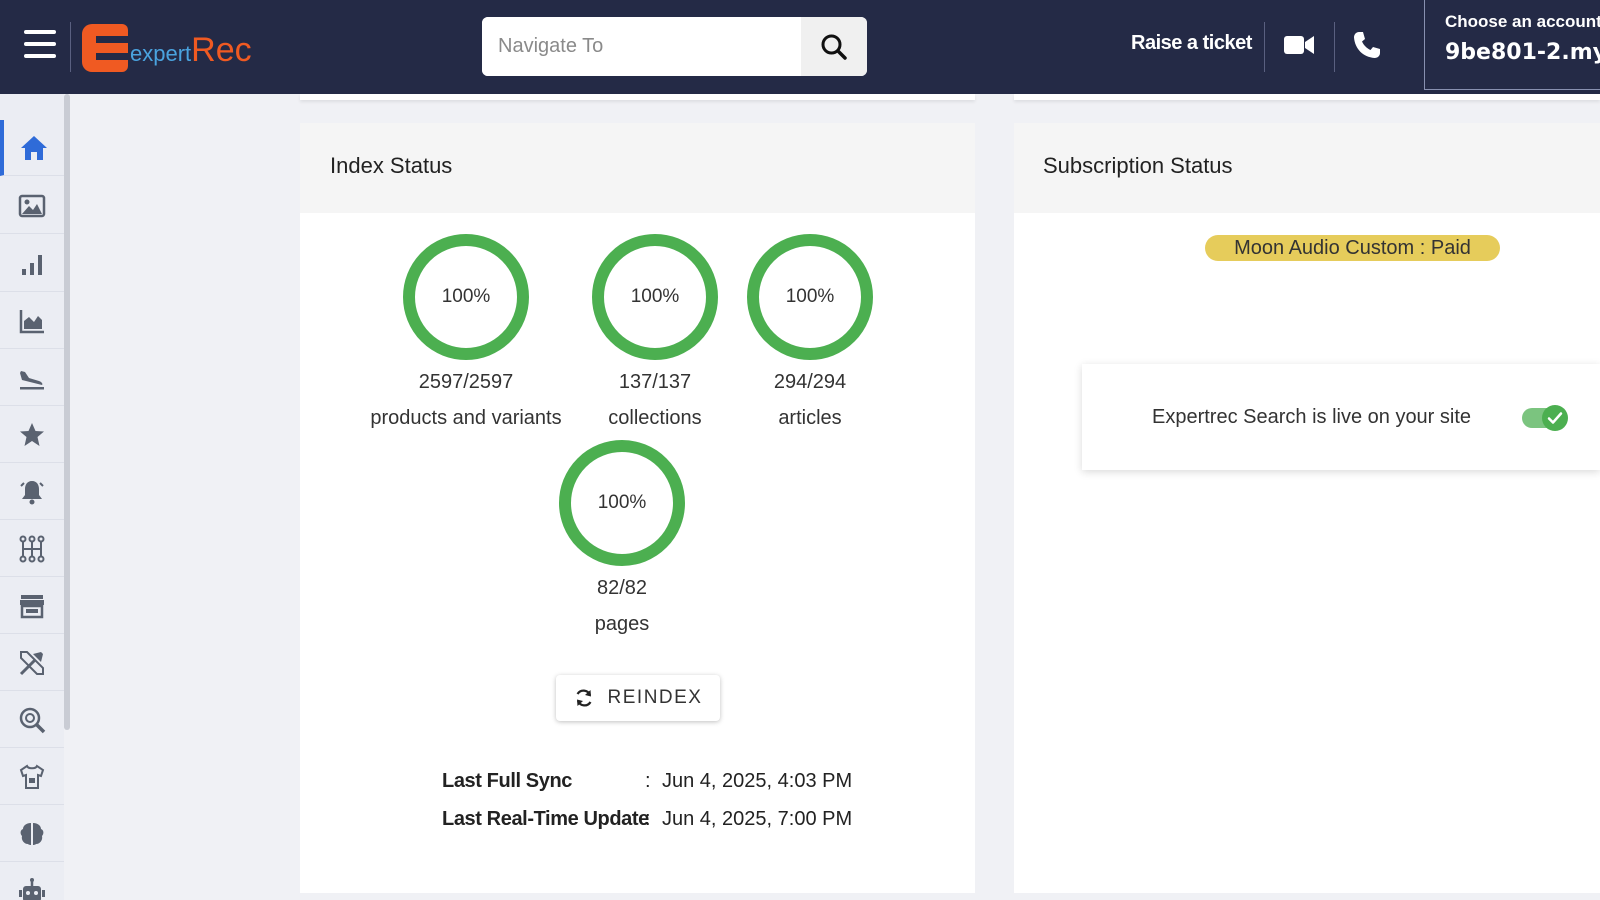 The height and width of the screenshot is (900, 1600). Describe the element at coordinates (32, 889) in the screenshot. I see `robot-icon` at that location.